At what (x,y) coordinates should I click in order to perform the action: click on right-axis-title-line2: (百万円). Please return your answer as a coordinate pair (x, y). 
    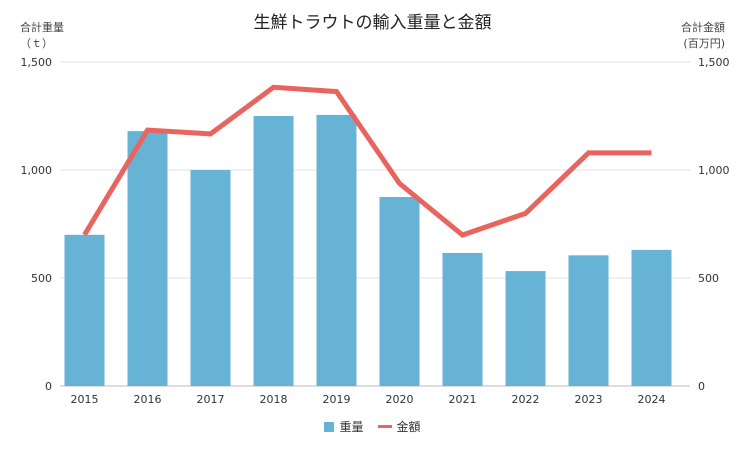
    Looking at the image, I should click on (704, 43).